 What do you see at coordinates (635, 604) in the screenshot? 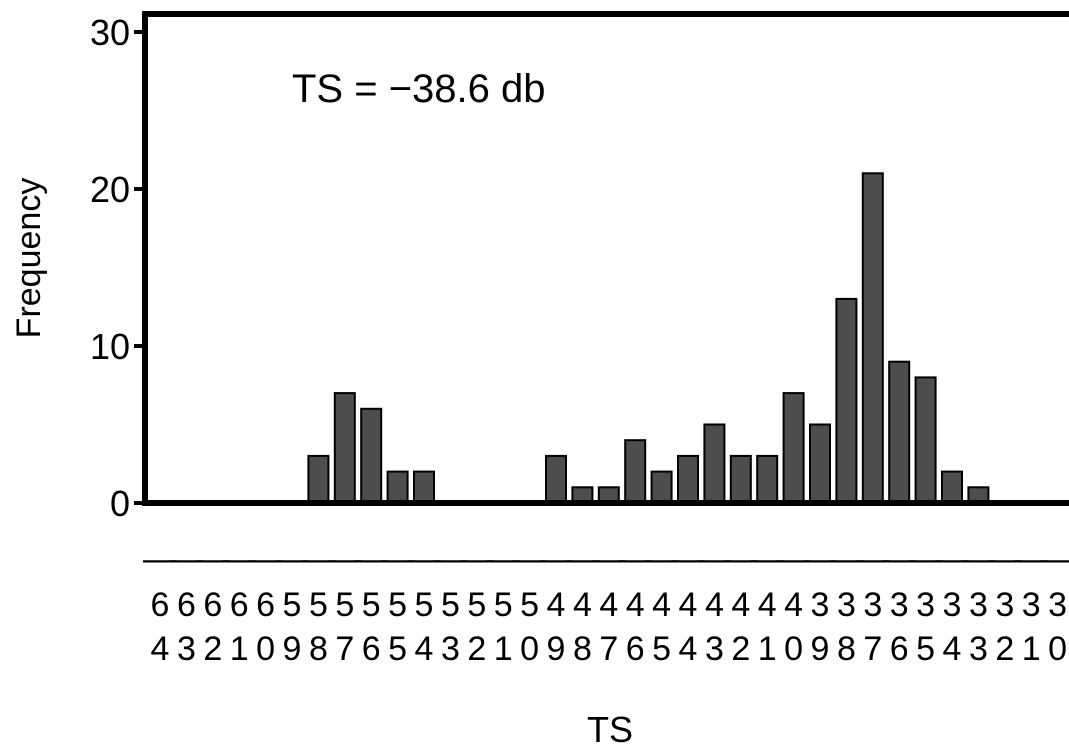
I see `x-tick-label: —4 6` at bounding box center [635, 604].